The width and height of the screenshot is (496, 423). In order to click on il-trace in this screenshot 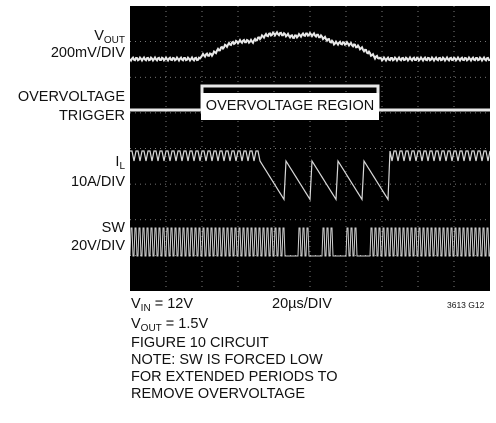, I will do `click(310, 176)`.